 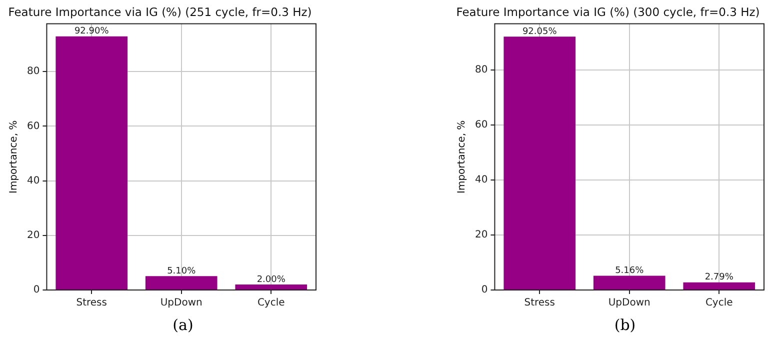 What do you see at coordinates (719, 277) in the screenshot?
I see `data-label: 2.79%` at bounding box center [719, 277].